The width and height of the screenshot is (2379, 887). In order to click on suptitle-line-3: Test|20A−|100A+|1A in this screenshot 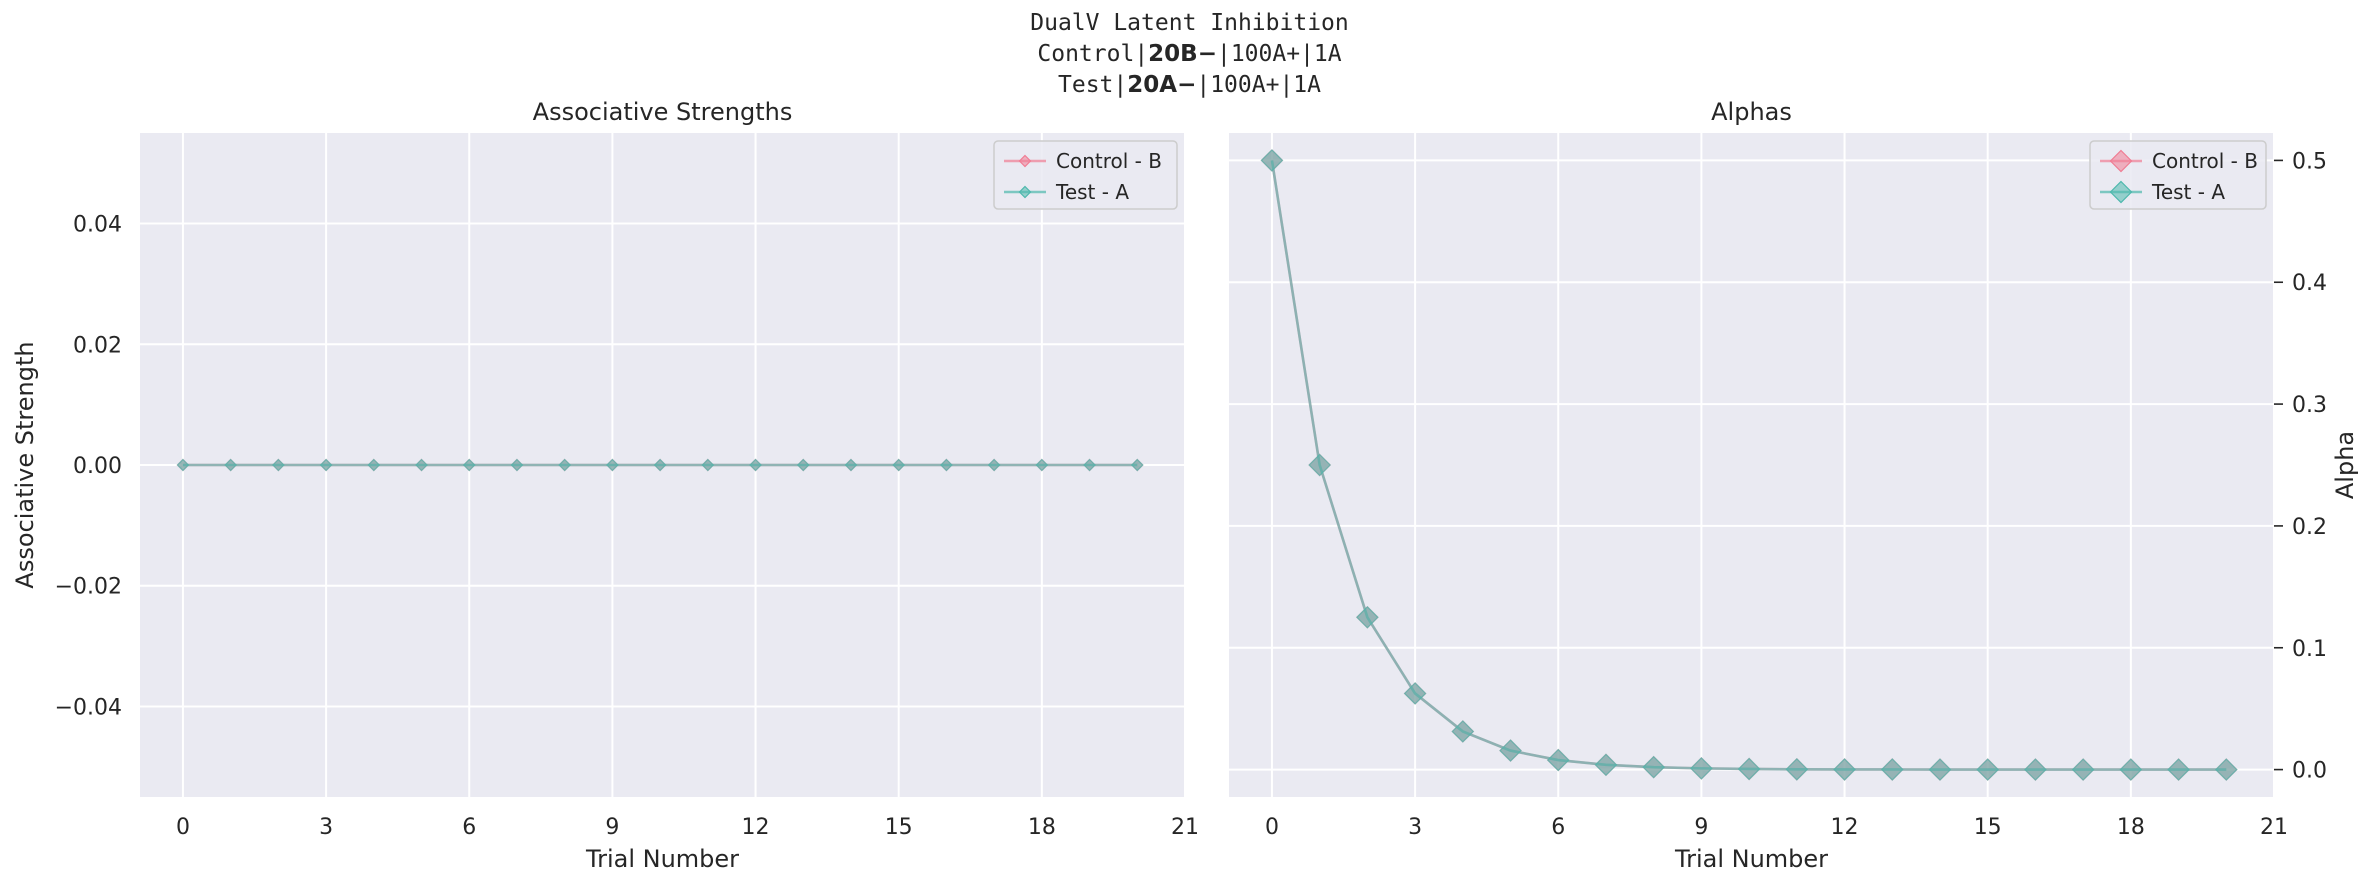, I will do `click(1189, 85)`.